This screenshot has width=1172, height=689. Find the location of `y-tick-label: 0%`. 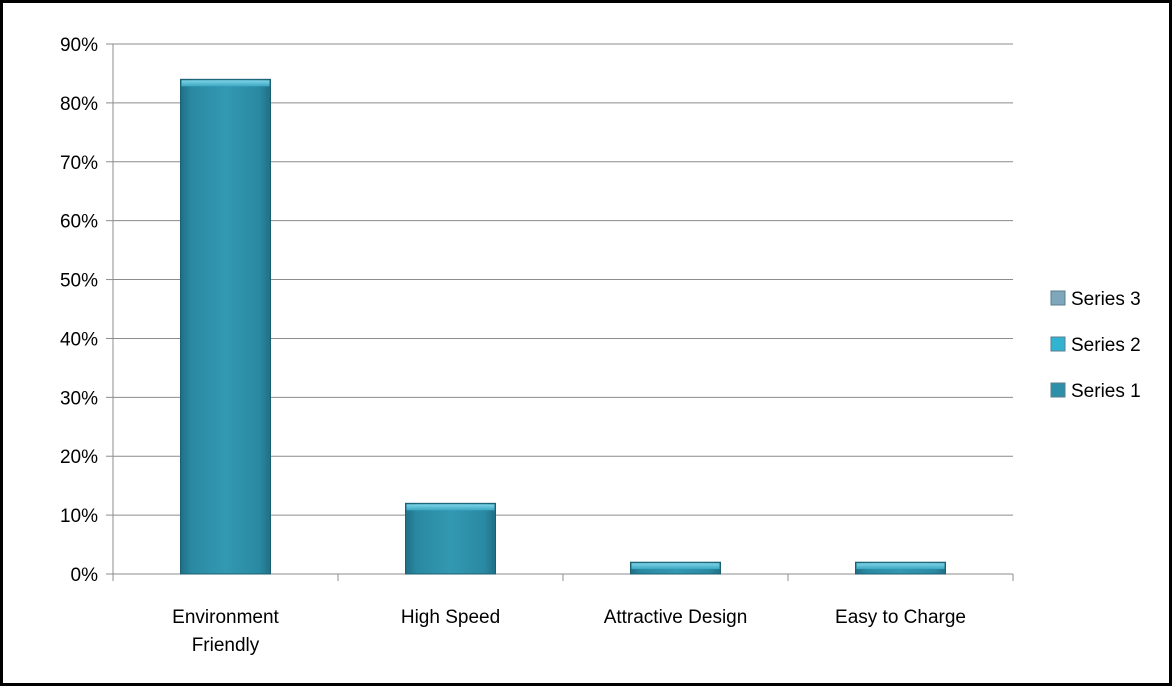

y-tick-label: 0% is located at coordinates (85, 575).